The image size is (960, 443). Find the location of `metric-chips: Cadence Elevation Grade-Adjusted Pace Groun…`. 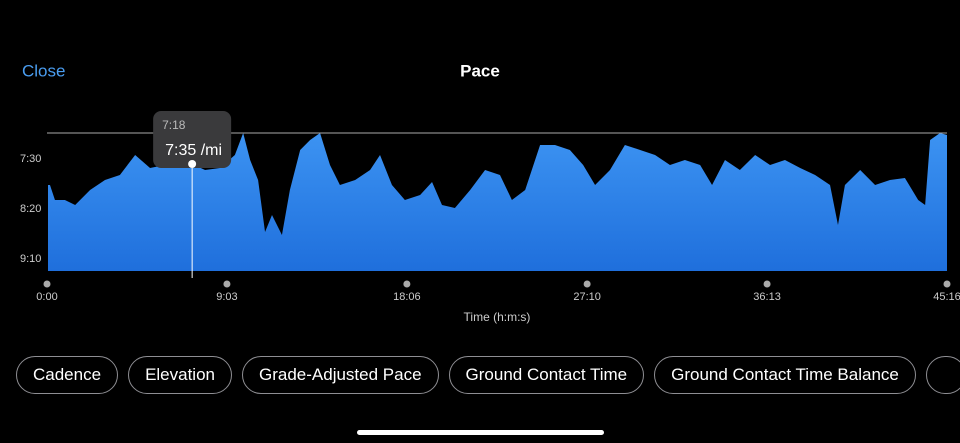

metric-chips: Cadence Elevation Grade-Adjusted Pace Groun… is located at coordinates (488, 376).